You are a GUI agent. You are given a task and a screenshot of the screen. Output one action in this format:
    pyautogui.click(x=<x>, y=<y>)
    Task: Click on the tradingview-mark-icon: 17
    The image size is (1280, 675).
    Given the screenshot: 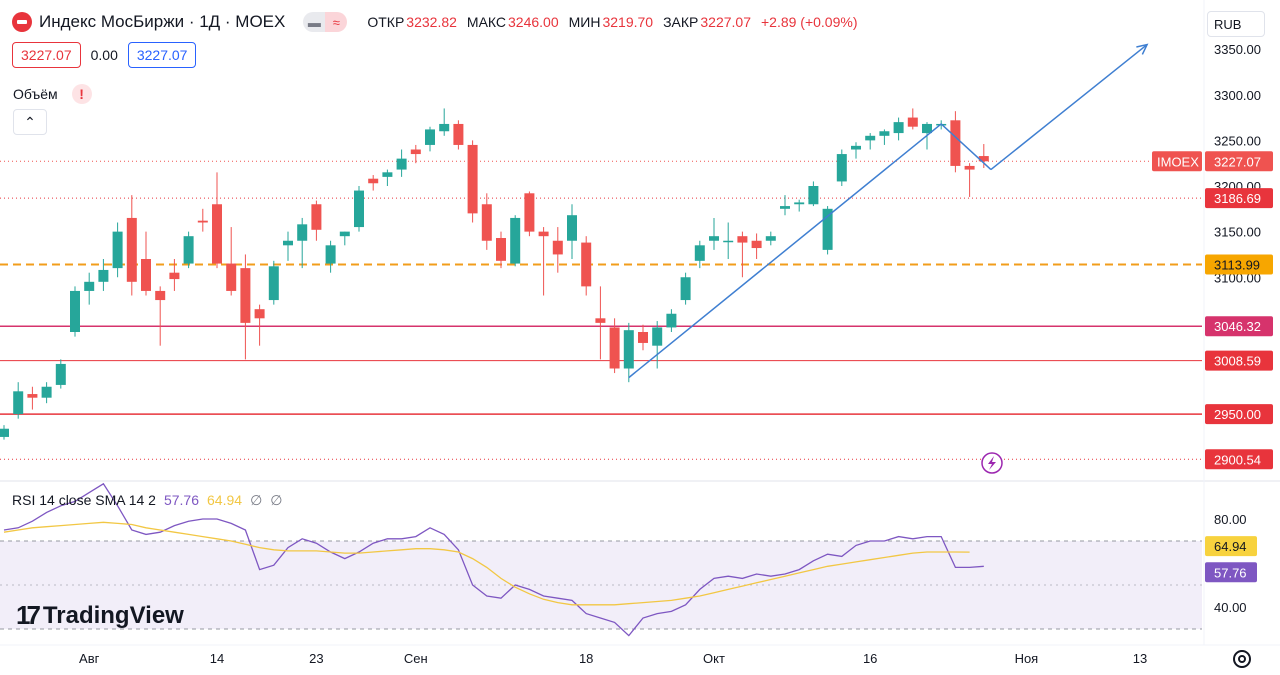 What is the action you would take?
    pyautogui.click(x=28, y=615)
    